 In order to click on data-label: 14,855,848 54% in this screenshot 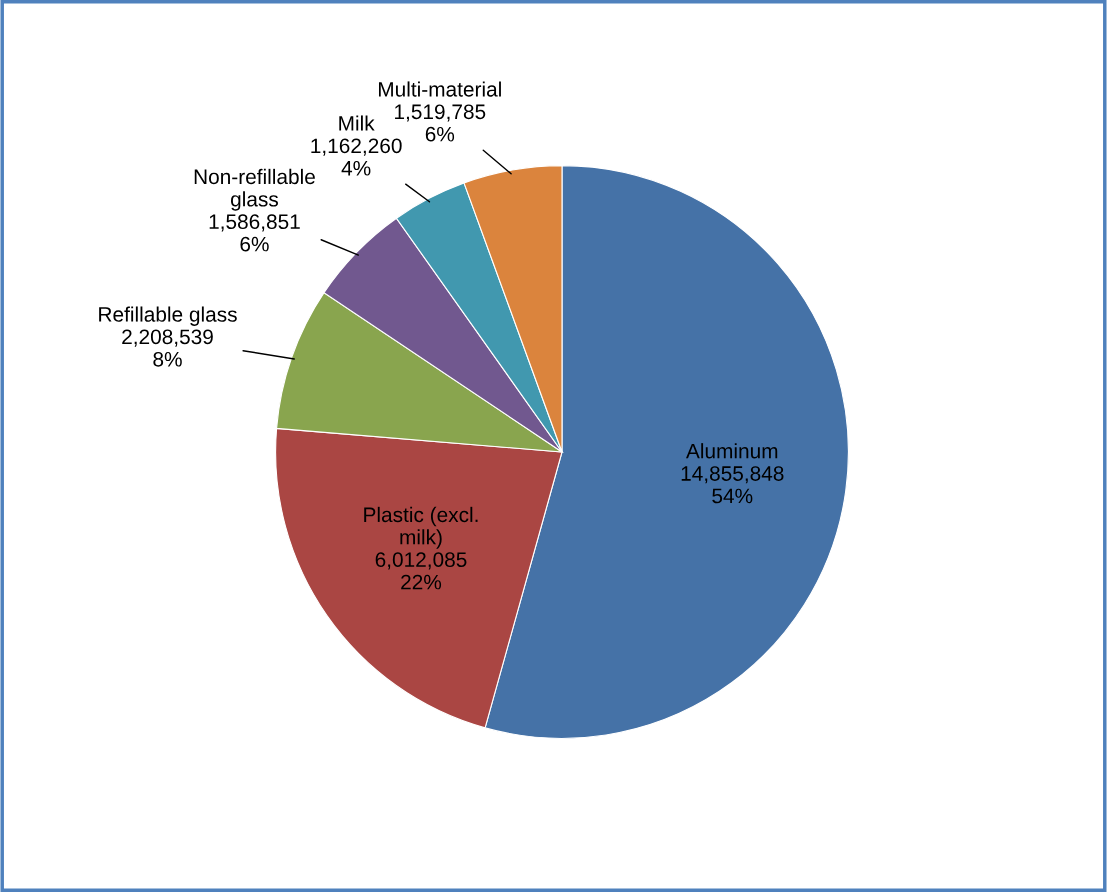, I will do `click(732, 485)`.